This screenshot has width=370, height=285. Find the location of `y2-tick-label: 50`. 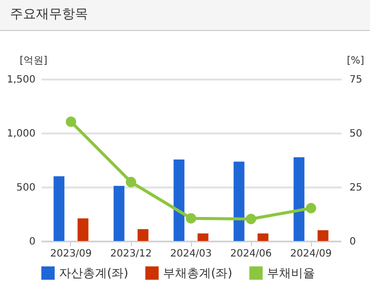

y2-tick-label: 50 is located at coordinates (356, 134).